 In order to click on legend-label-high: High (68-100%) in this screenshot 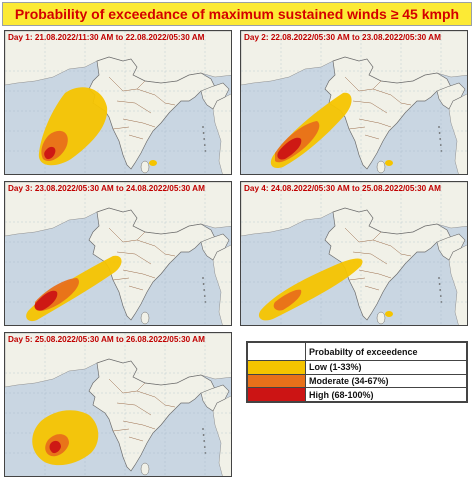, I will do `click(386, 394)`.